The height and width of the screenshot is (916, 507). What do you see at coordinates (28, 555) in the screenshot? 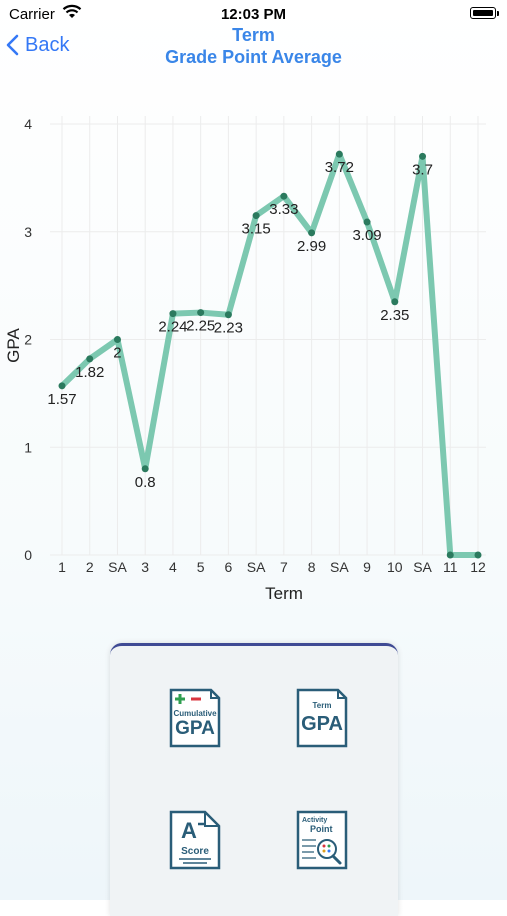
I see `y-tick-label: 0` at bounding box center [28, 555].